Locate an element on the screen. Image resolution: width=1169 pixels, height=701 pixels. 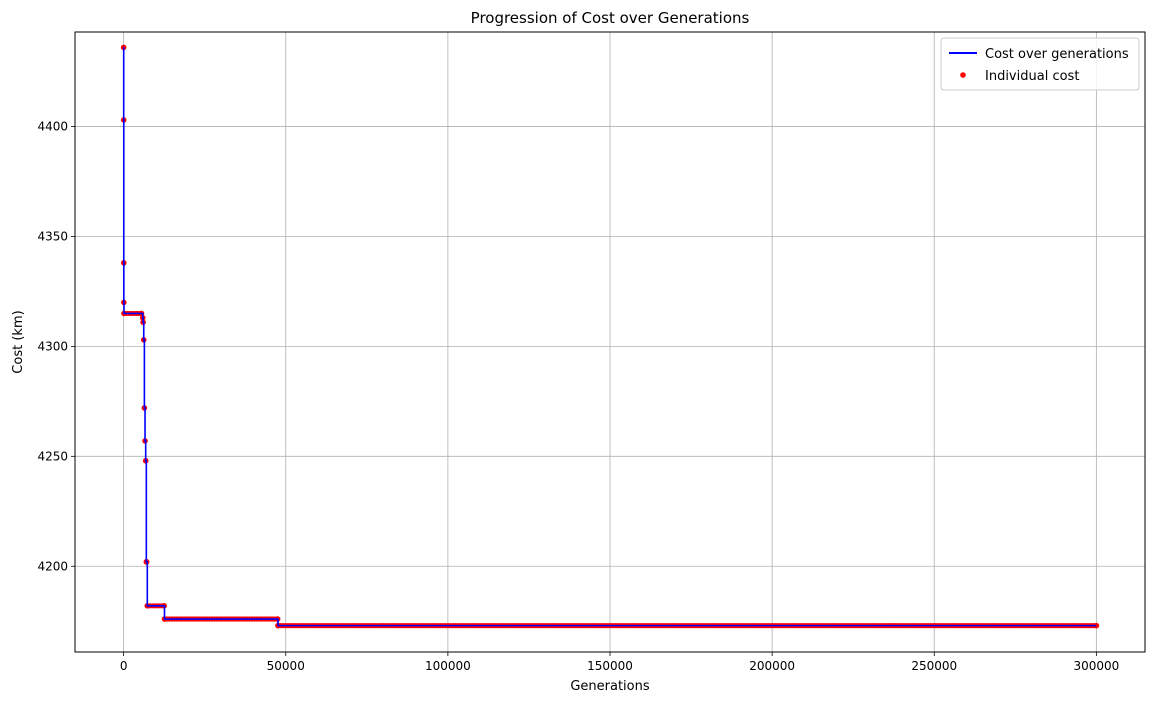
x-tick-label: 250000 is located at coordinates (934, 666).